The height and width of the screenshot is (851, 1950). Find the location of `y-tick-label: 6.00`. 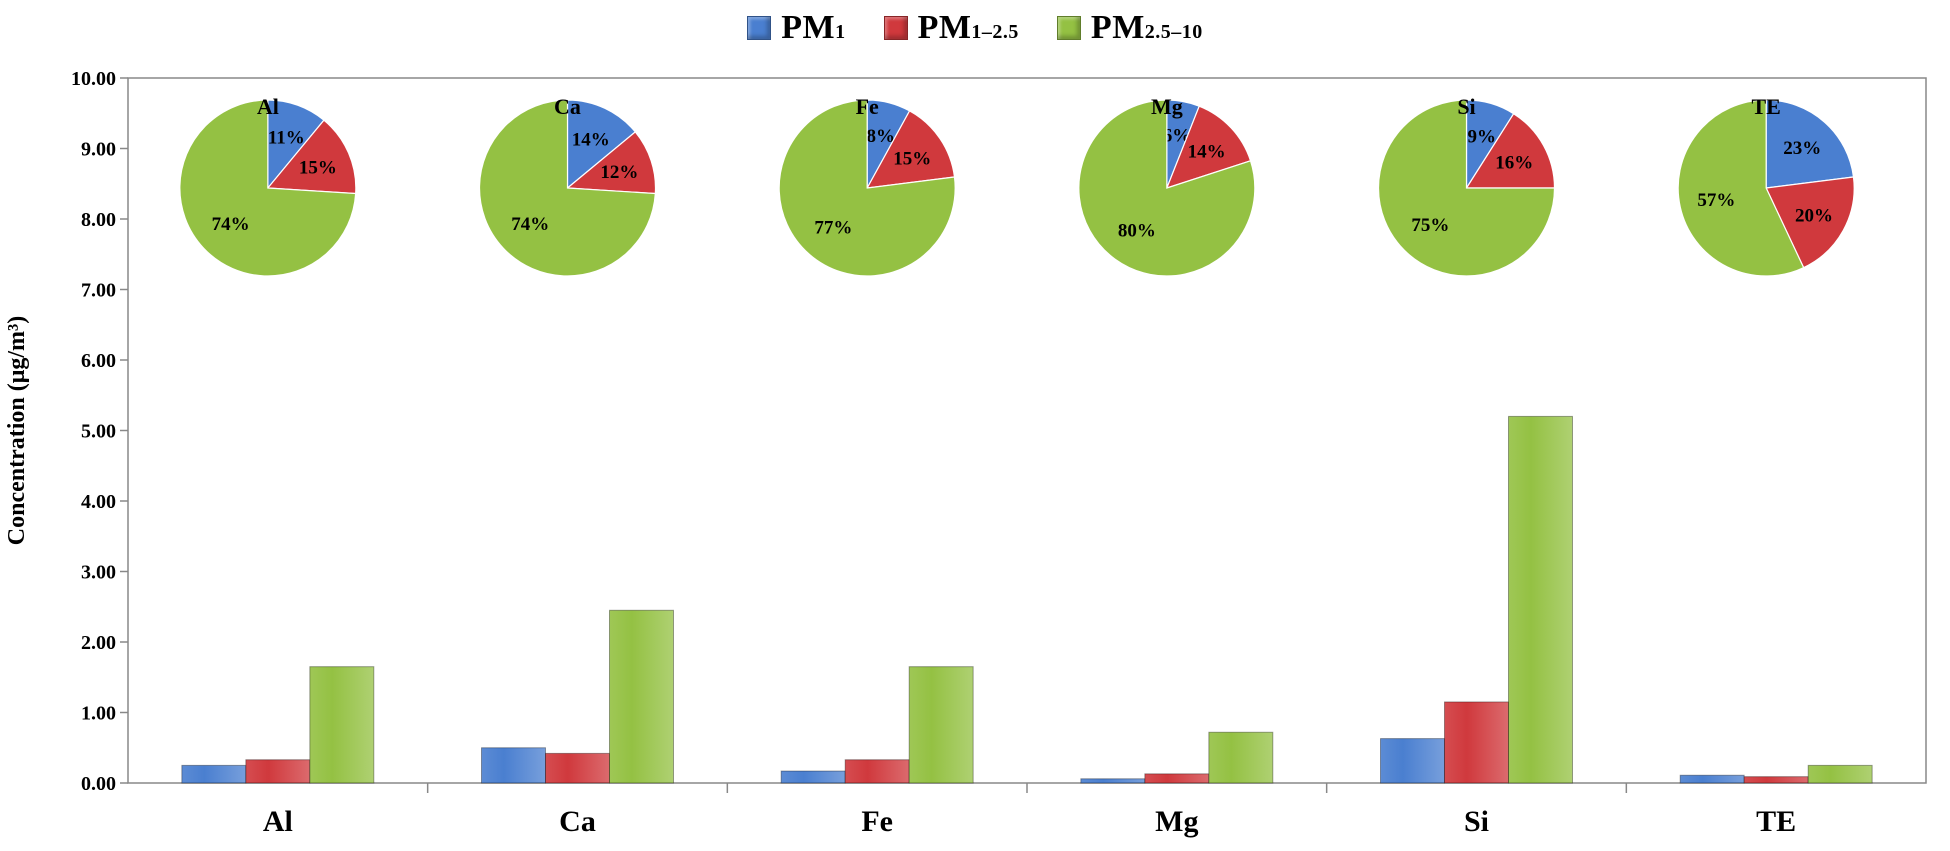

y-tick-label: 6.00 is located at coordinates (98, 361).